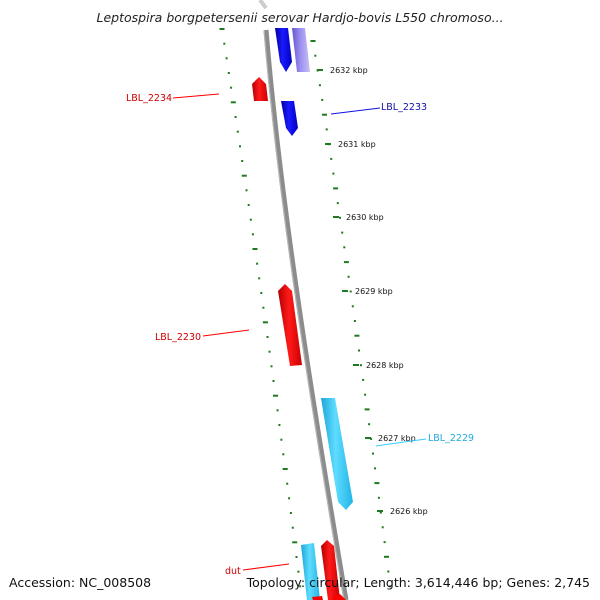 The height and width of the screenshot is (600, 600). I want to click on label-lbl-2229: LBL_2229, so click(424, 440).